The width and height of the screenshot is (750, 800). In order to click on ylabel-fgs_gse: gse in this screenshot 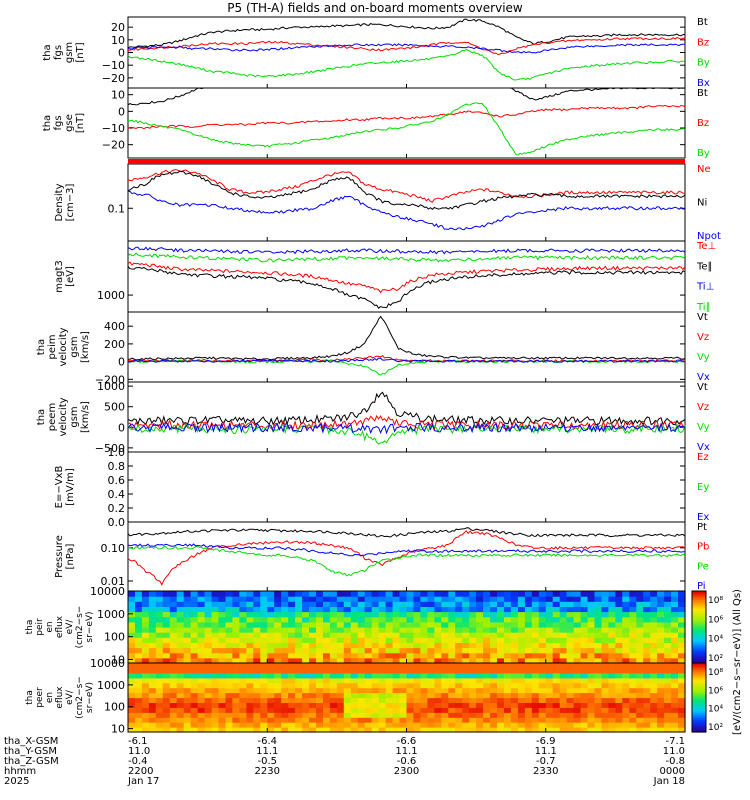, I will do `click(69, 123)`.